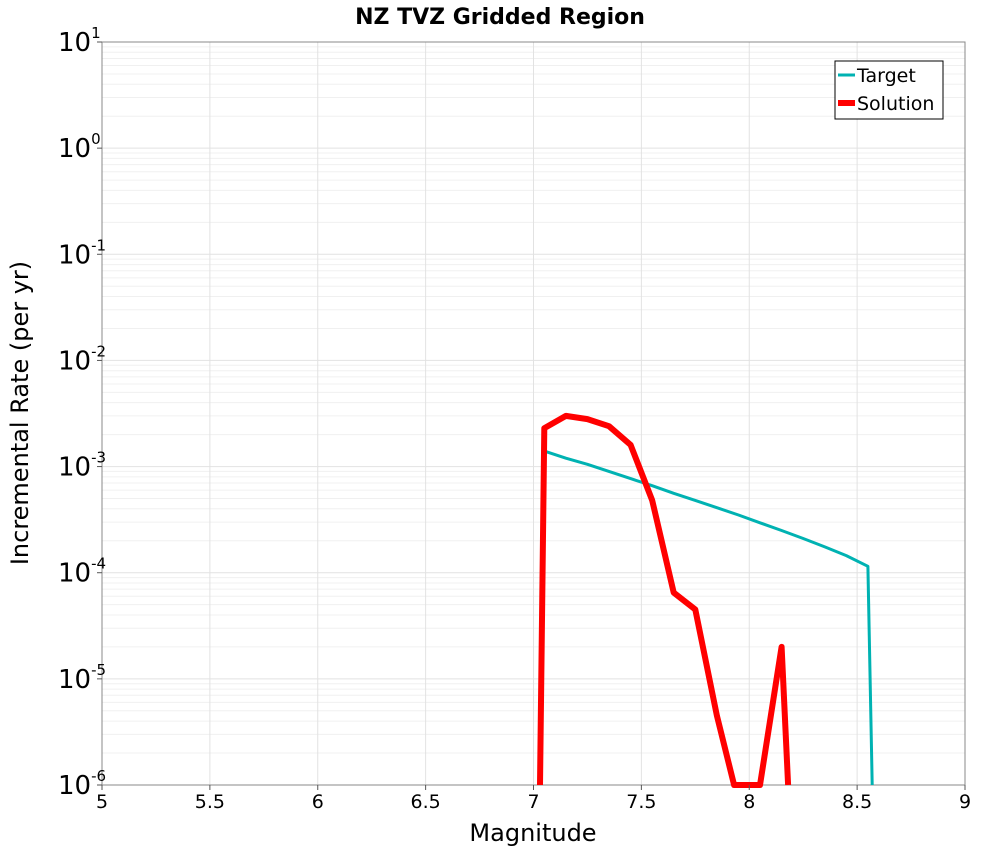  I want to click on series-line-solution, so click(664, 600).